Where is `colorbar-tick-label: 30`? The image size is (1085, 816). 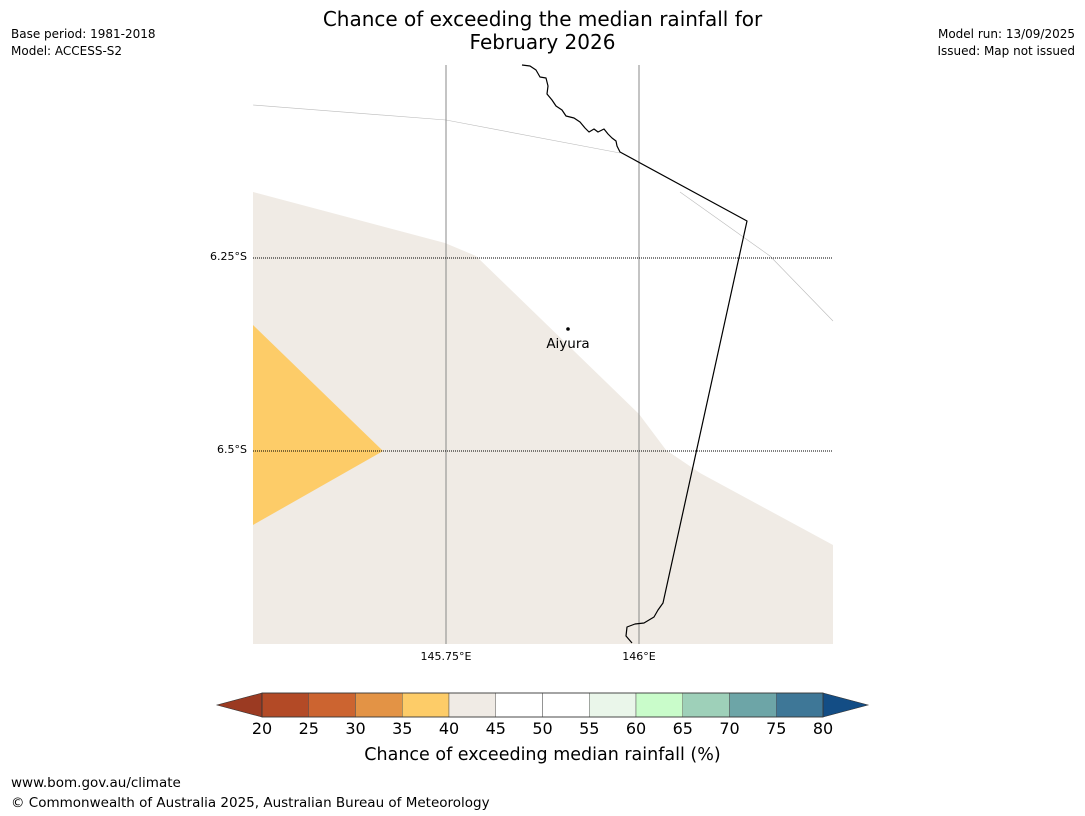
colorbar-tick-label: 30 is located at coordinates (355, 728).